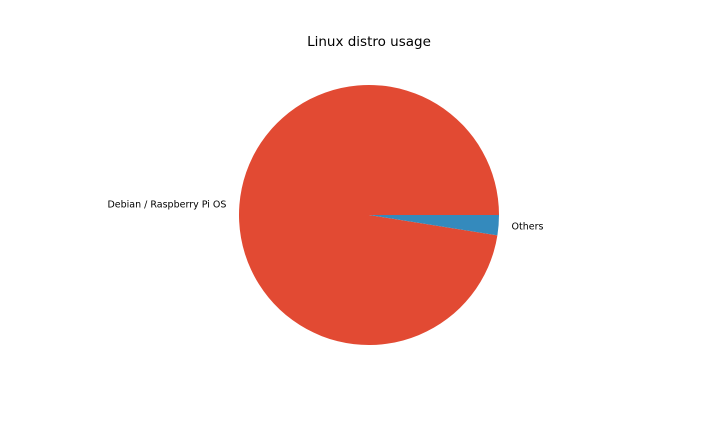  What do you see at coordinates (434, 225) in the screenshot?
I see `pie-slice-others` at bounding box center [434, 225].